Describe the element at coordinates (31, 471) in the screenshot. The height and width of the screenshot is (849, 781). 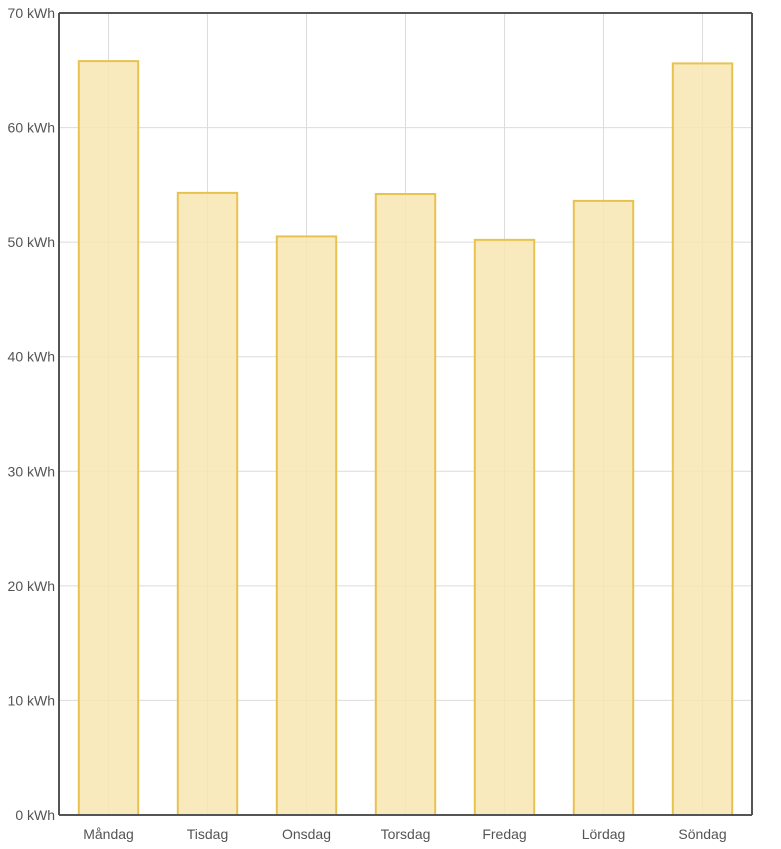
I see `y-tick-label: 30 kWh` at that location.